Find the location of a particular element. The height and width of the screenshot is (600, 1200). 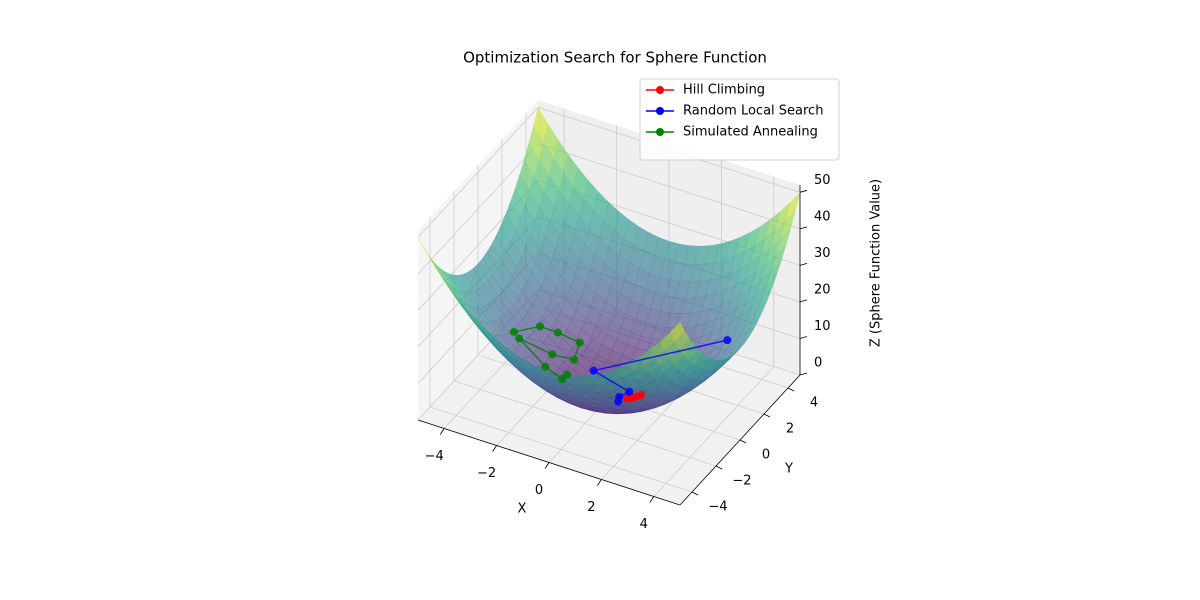

chart-title: Optimization Search for Sphere Function is located at coordinates (615, 58).